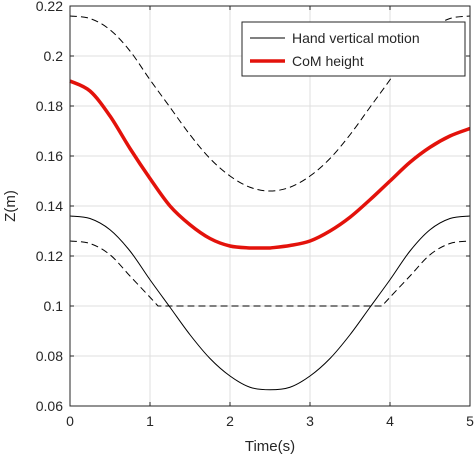 This screenshot has width=474, height=455. Describe the element at coordinates (310, 421) in the screenshot. I see `x-tick-label: 3` at that location.